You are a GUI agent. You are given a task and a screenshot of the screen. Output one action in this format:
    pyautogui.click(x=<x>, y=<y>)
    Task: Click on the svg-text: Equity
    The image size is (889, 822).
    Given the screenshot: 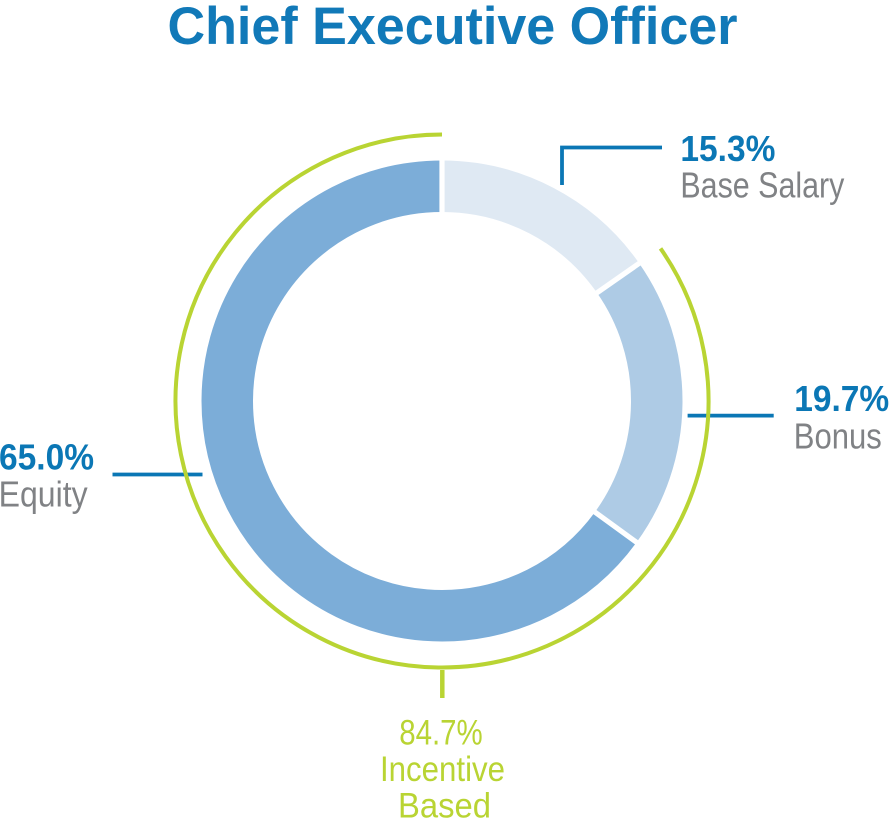 What is the action you would take?
    pyautogui.click(x=44, y=494)
    